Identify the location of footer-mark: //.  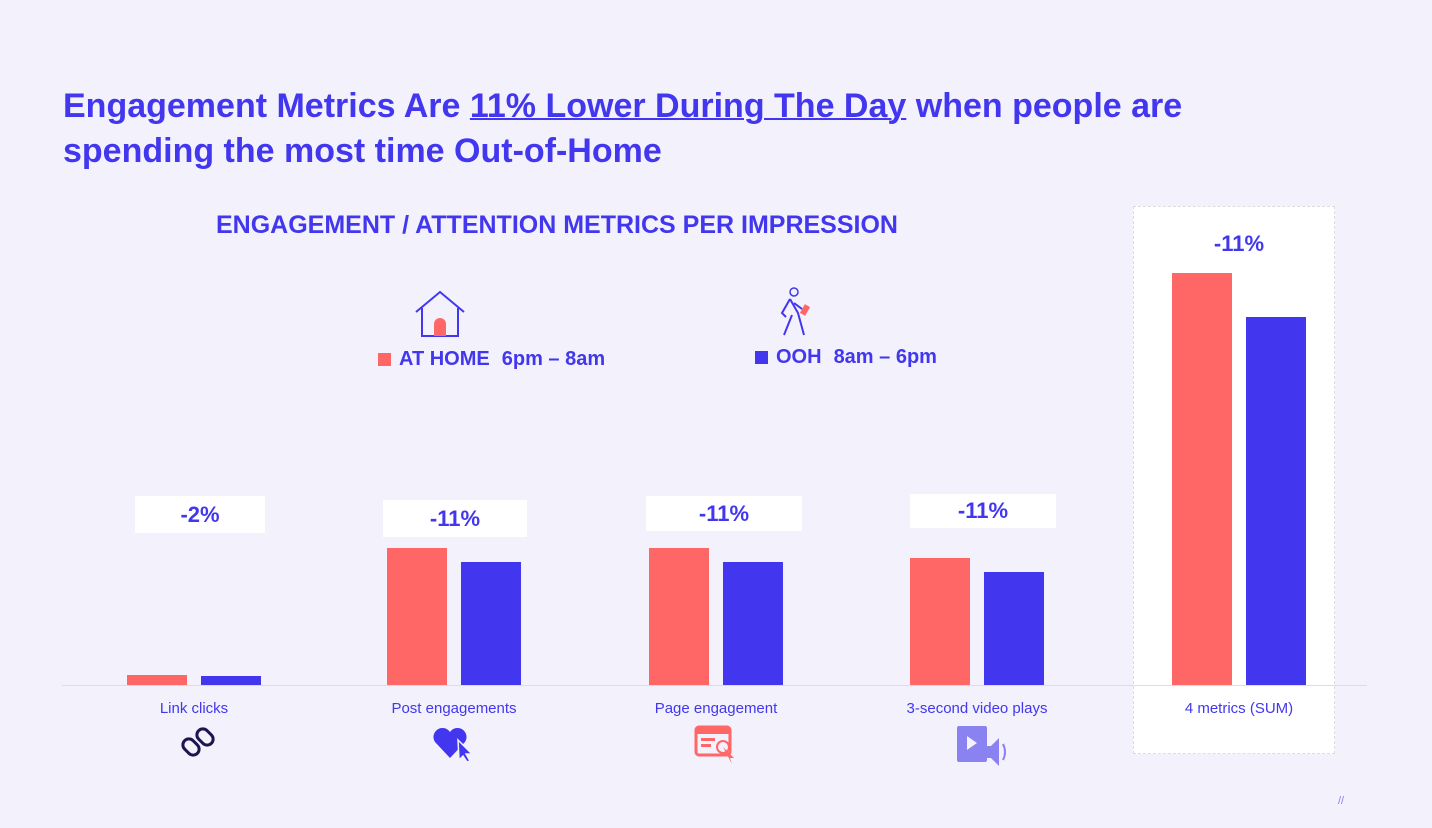
(1341, 801).